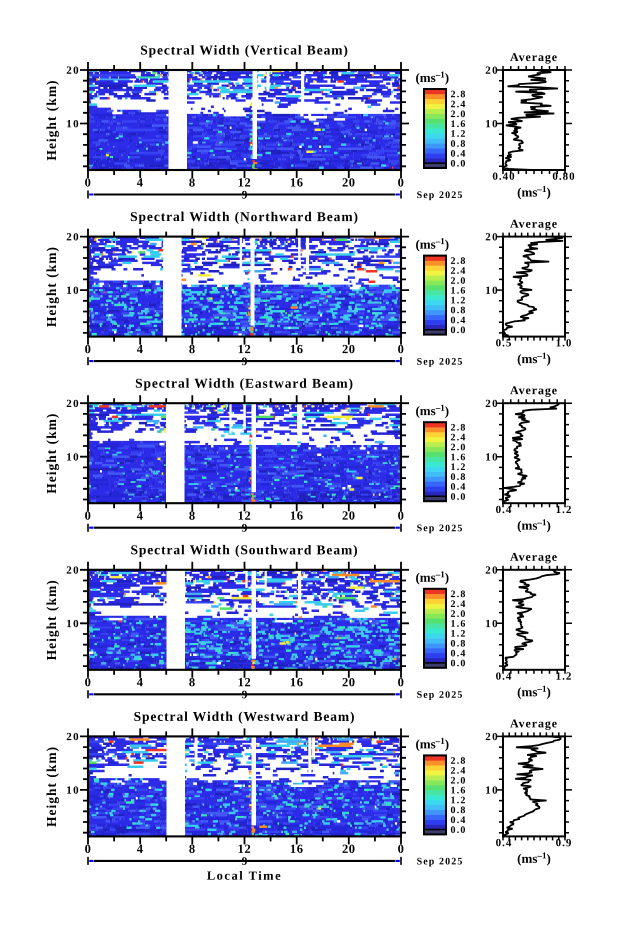  Describe the element at coordinates (244, 549) in the screenshot. I see `svg-text:Spectral Width (Southward Beam: Spectral Width (Southward Beam)` at that location.